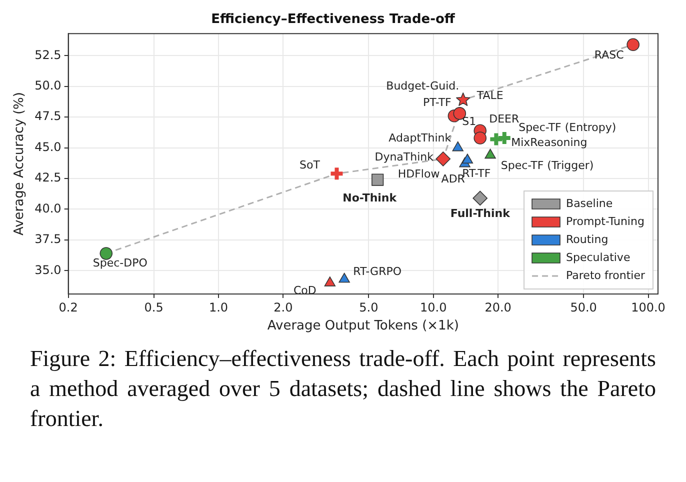  What do you see at coordinates (48, 55) in the screenshot?
I see `y-tick-label: 52.5` at bounding box center [48, 55].